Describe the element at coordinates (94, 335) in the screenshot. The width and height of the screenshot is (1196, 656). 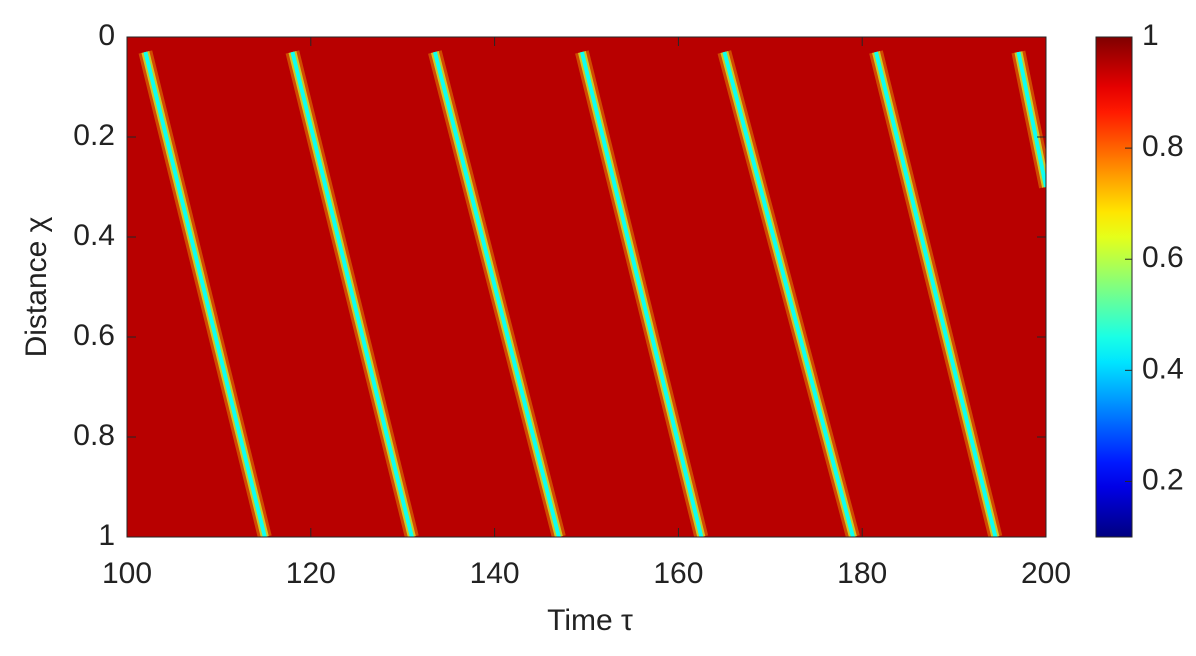
I see `y-tick-label: 0.6` at that location.